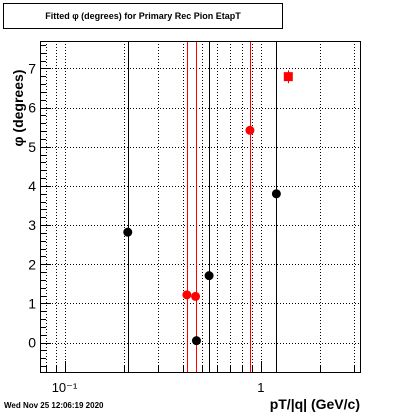 The height and width of the screenshot is (414, 400). I want to click on y-tick-label: 2, so click(32, 264).